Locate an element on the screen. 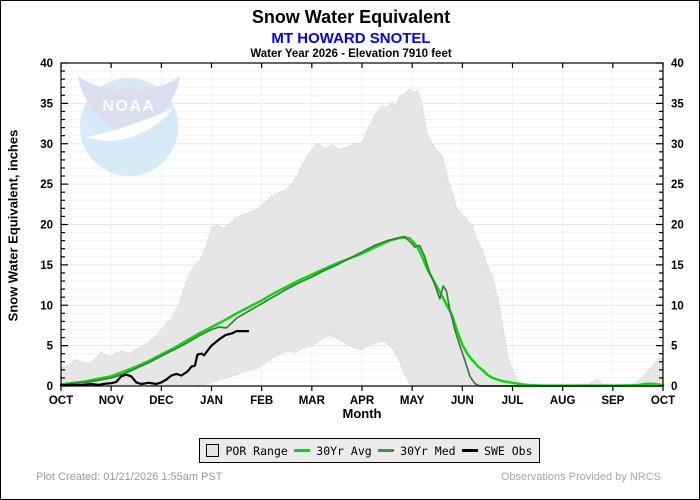 This screenshot has width=700, height=500. legend-item-swe-obs: SWE Obs is located at coordinates (497, 450).